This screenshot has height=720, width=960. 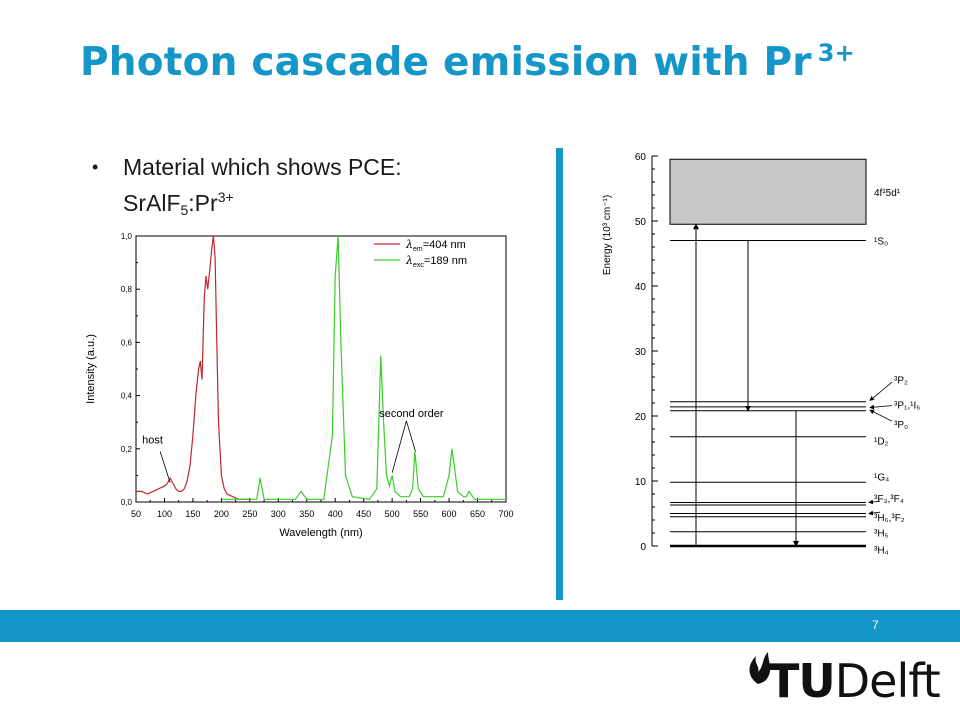 I want to click on energy-level-label: ³P₀, so click(x=901, y=425).